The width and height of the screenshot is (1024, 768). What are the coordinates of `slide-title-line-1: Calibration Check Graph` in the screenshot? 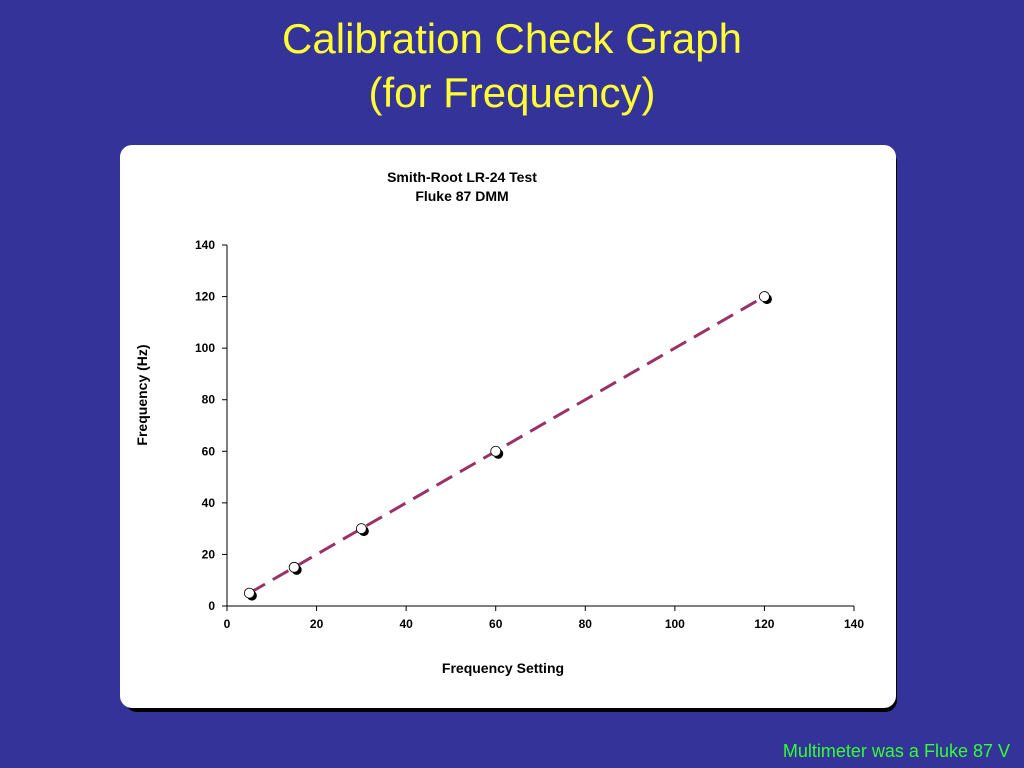 It's located at (512, 38).